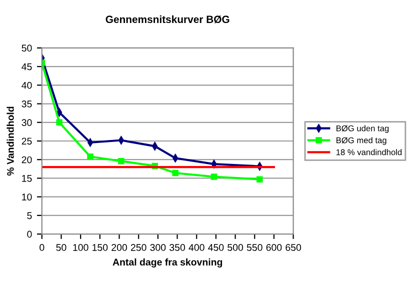  Describe the element at coordinates (27, 48) in the screenshot. I see `y-tick-label: 50` at that location.